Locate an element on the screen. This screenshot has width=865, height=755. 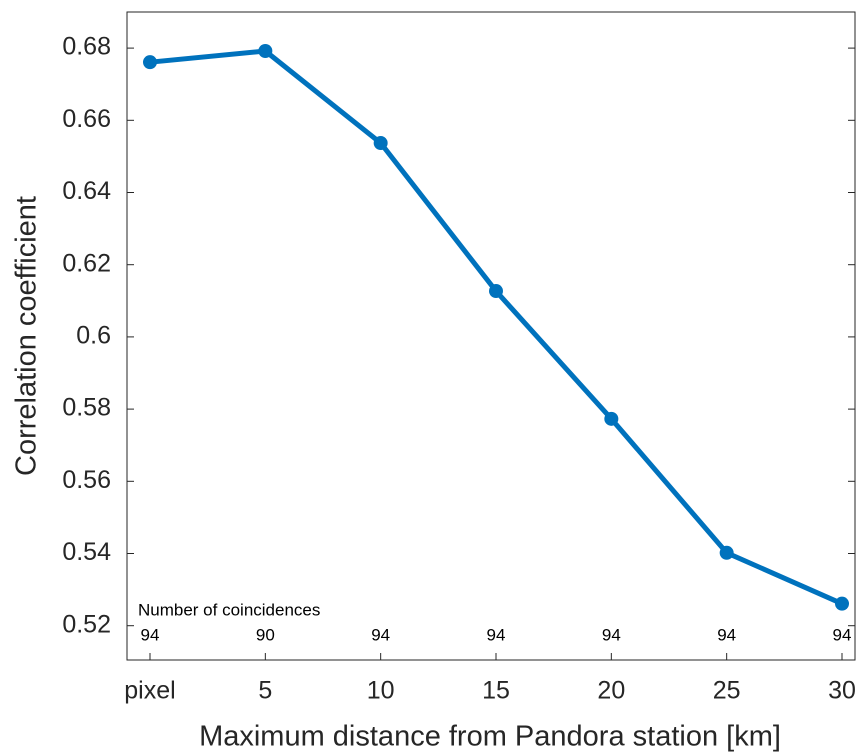
y-tick-label: 0.6 is located at coordinates (93, 336).